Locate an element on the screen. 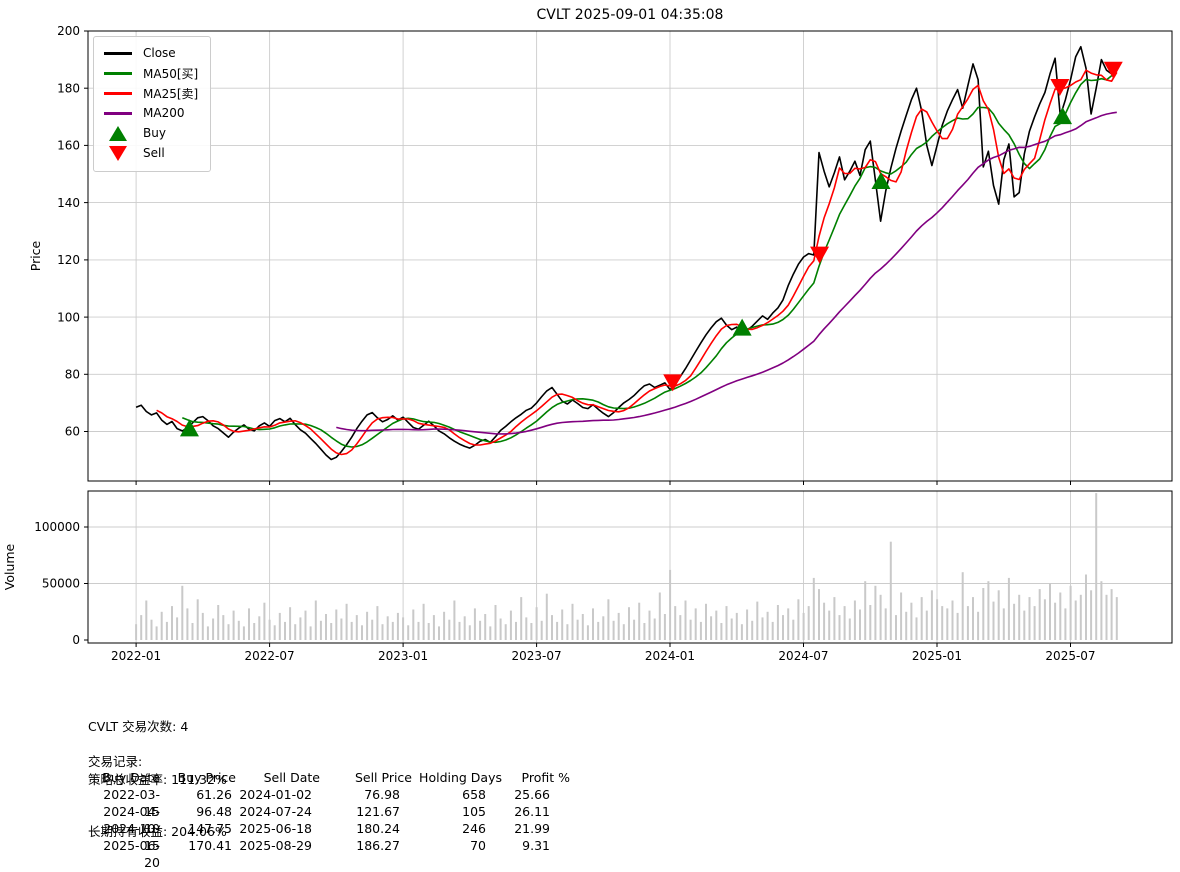  col-header-sell-price: Sell Price is located at coordinates (383, 777).